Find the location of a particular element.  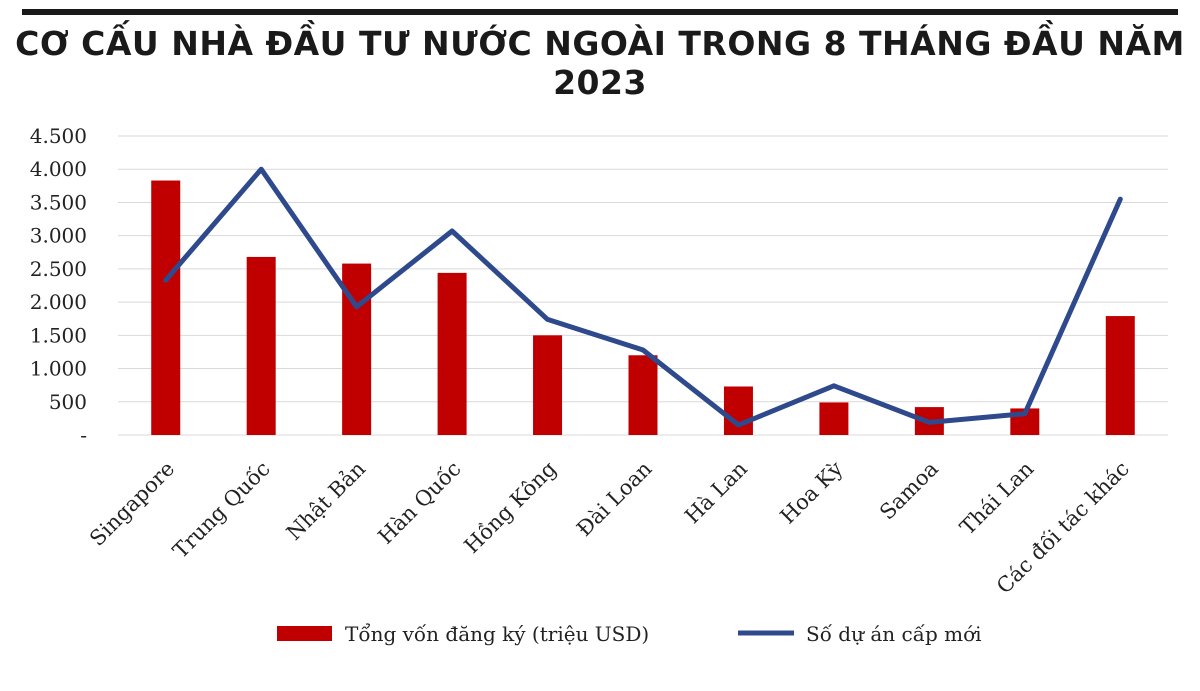

y-tick-label: 3.500 is located at coordinates (58, 202).